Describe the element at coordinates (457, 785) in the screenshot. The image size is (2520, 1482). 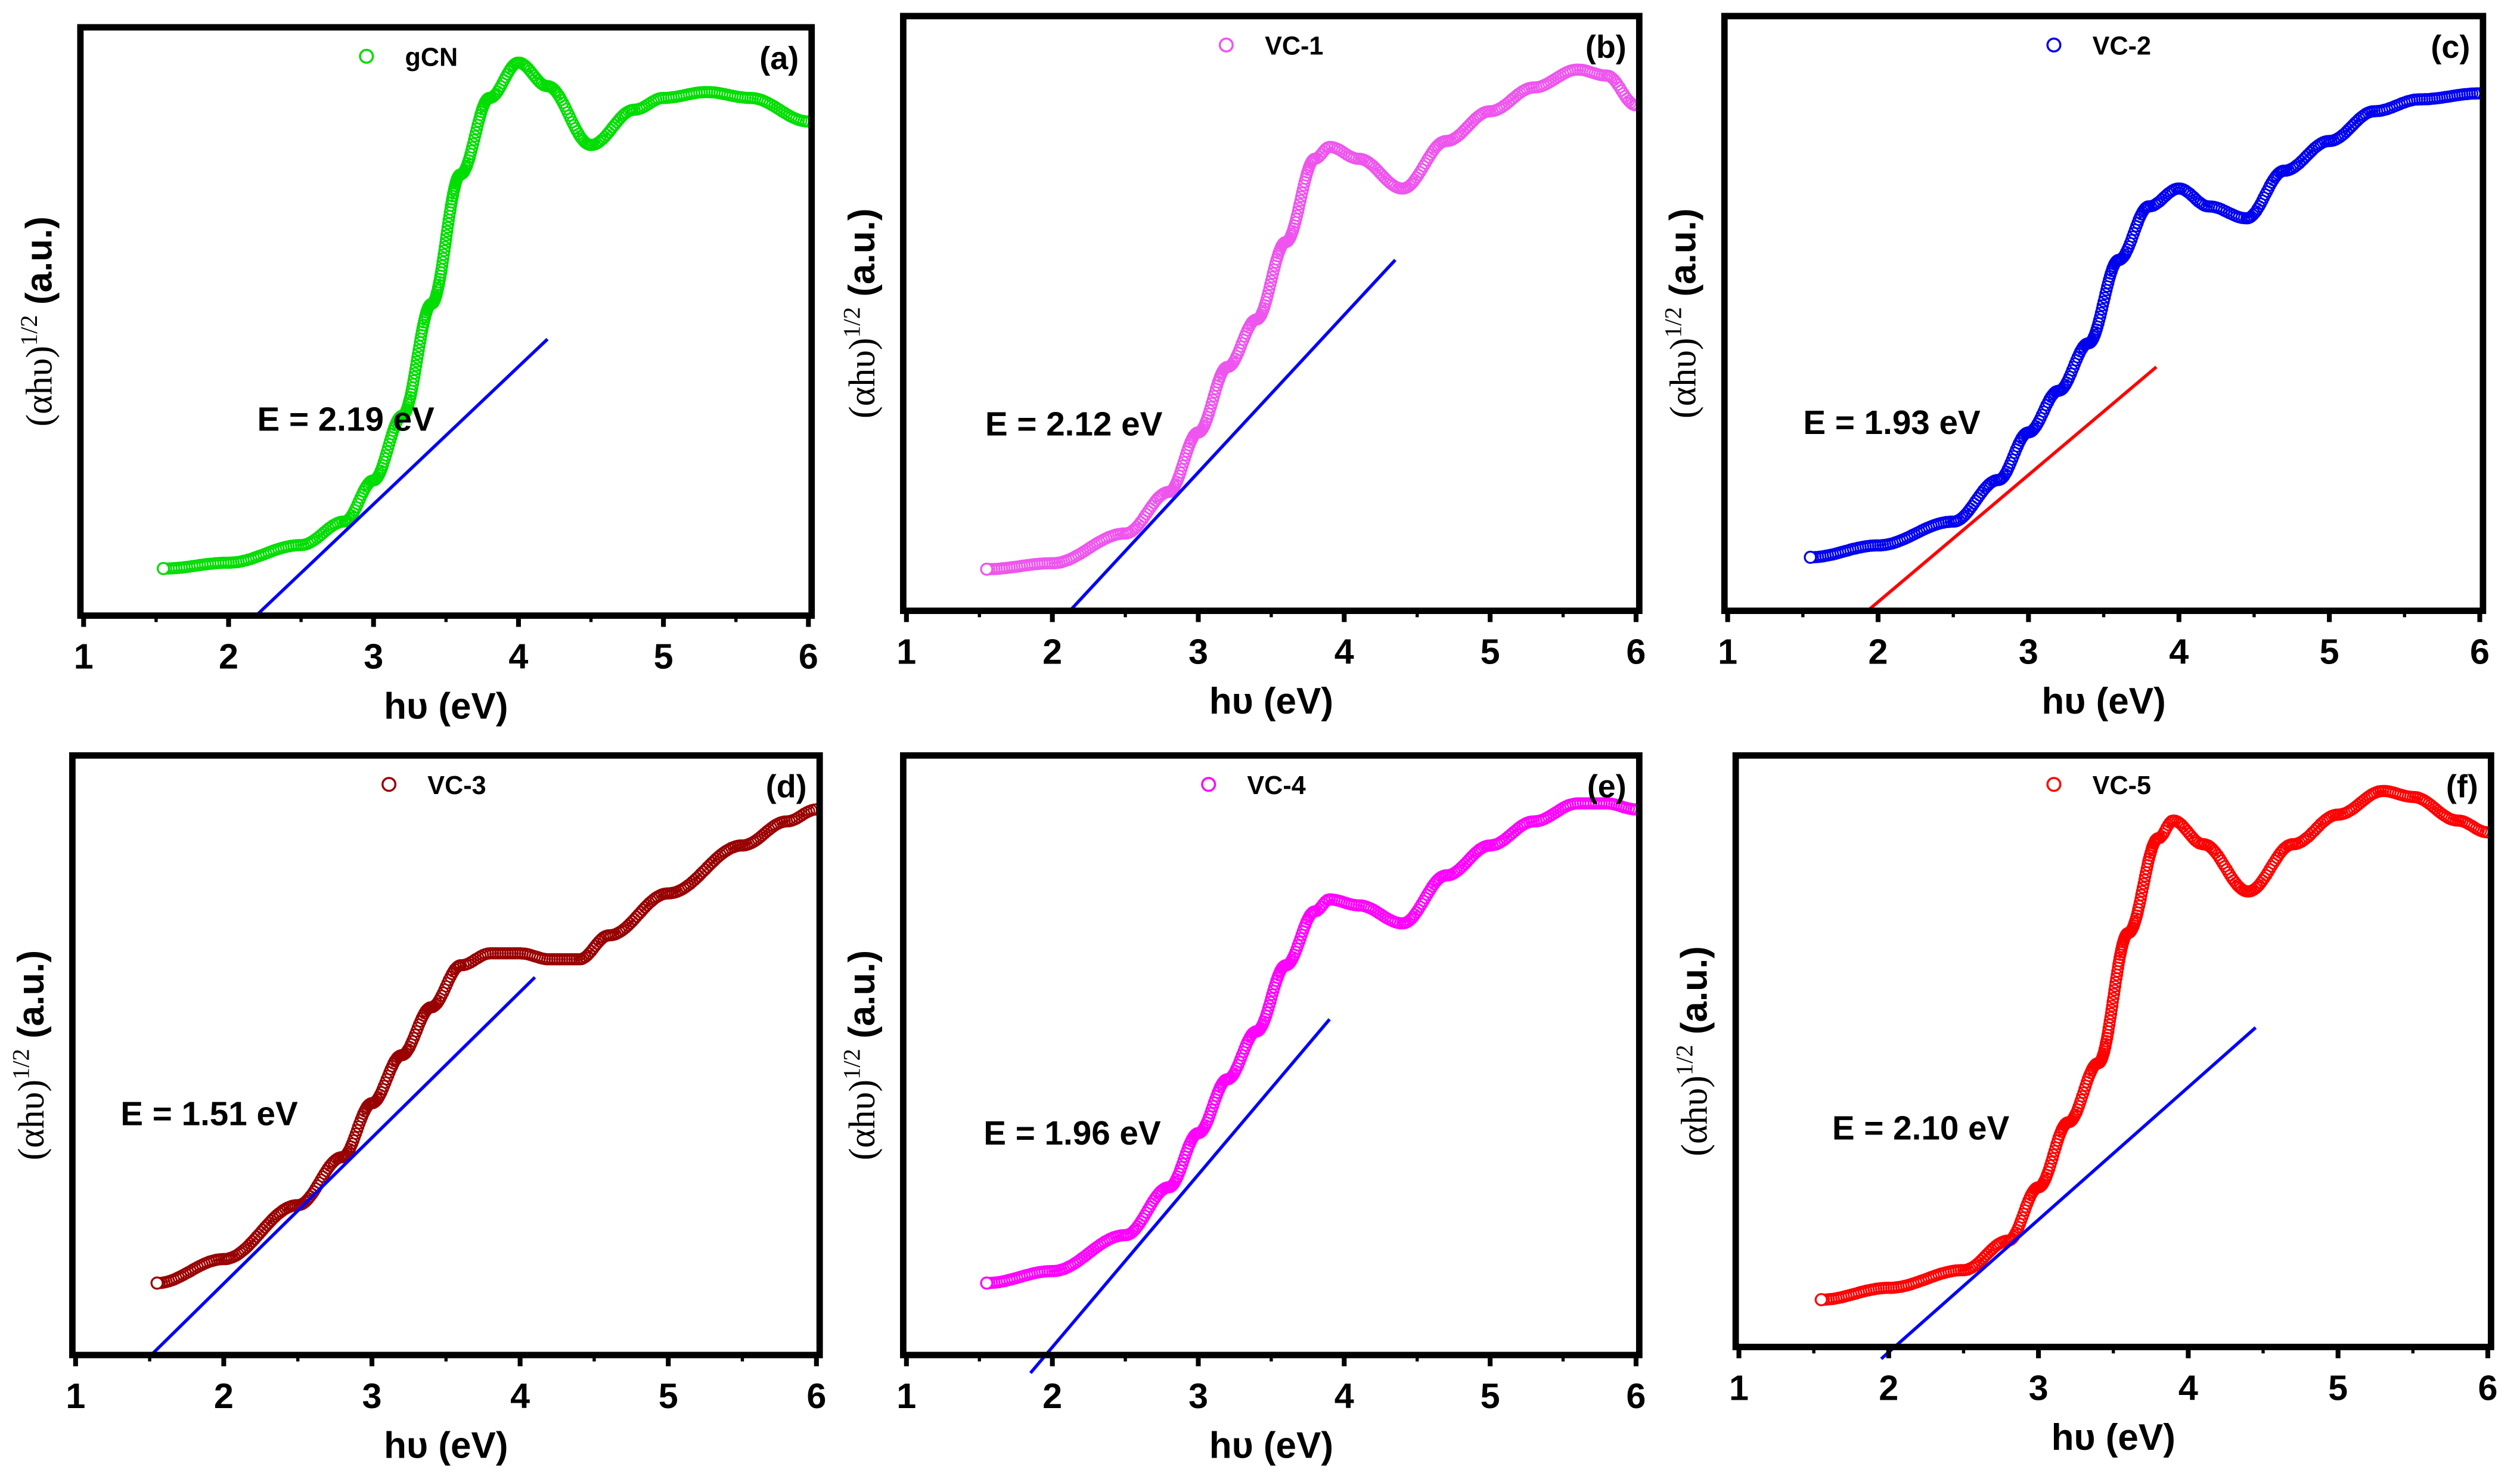
I see `legend-label: VC-3` at that location.